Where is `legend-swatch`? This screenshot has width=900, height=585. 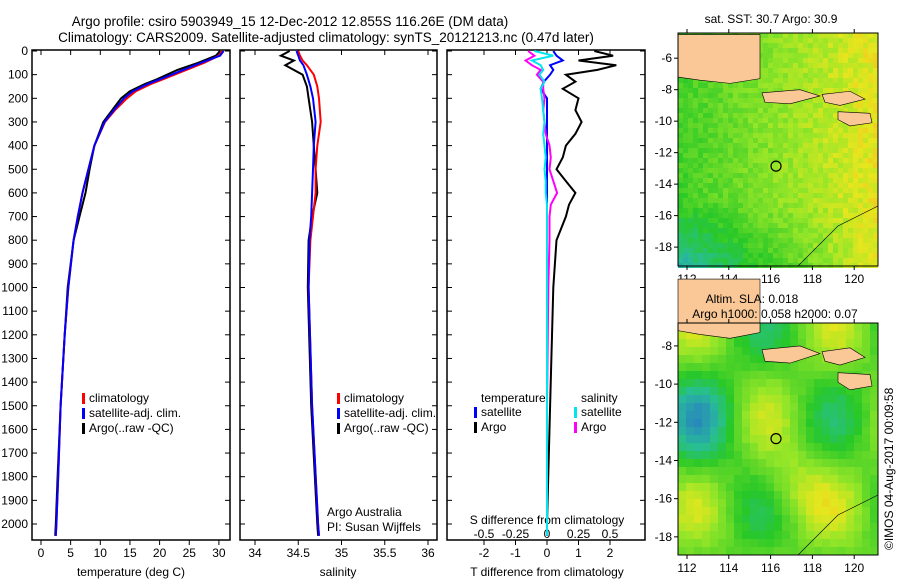
legend-swatch is located at coordinates (338, 398).